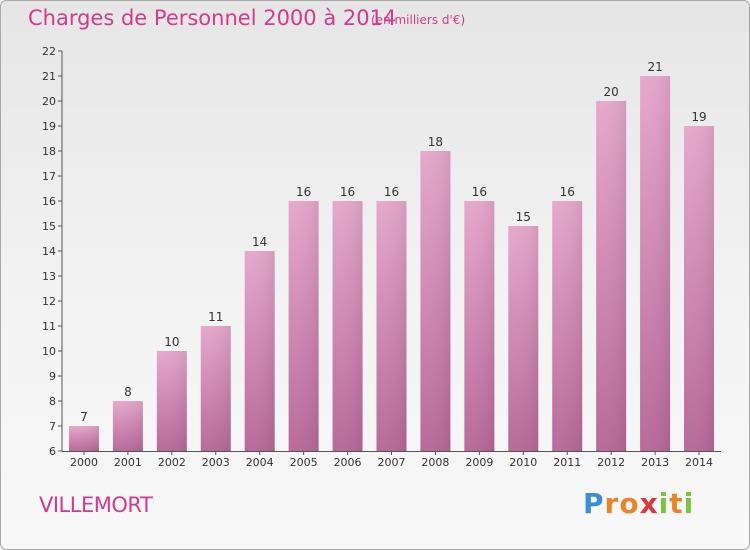 This screenshot has width=750, height=550. What do you see at coordinates (172, 462) in the screenshot?
I see `x-tick-label: 2002` at bounding box center [172, 462].